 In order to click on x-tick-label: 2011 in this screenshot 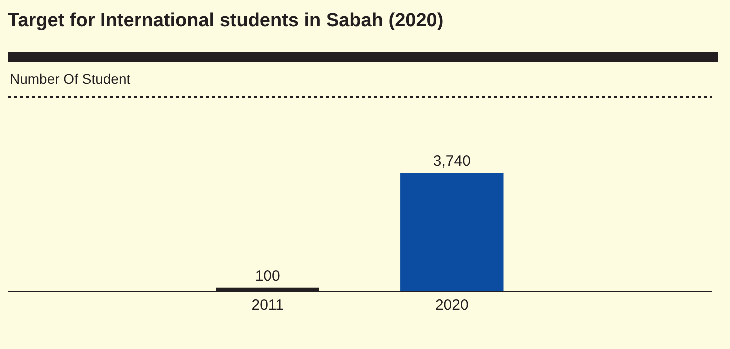, I will do `click(268, 305)`.